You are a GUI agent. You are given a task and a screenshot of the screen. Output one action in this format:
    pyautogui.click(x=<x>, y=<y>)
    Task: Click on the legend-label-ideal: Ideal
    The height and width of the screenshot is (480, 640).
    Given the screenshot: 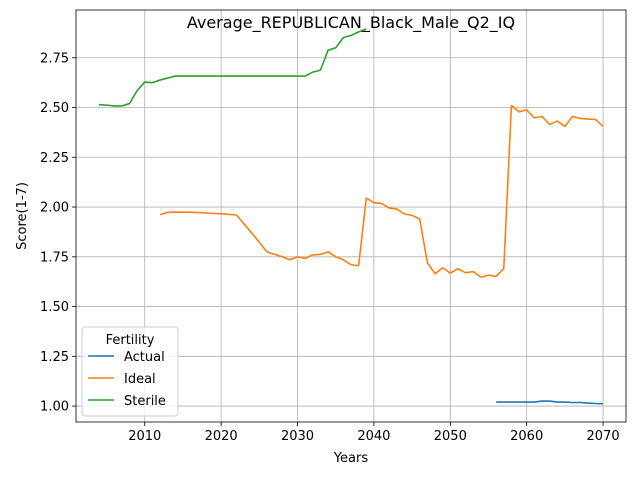 What is the action you would take?
    pyautogui.click(x=140, y=379)
    